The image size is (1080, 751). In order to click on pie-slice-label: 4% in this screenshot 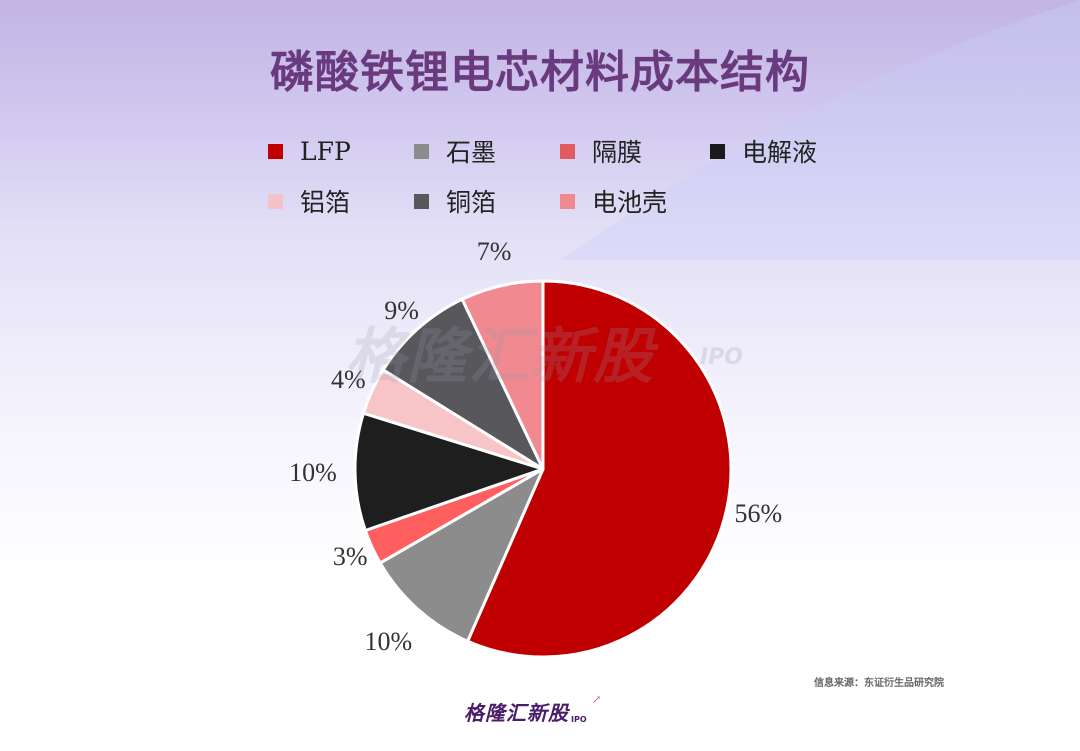, I will do `click(348, 380)`.